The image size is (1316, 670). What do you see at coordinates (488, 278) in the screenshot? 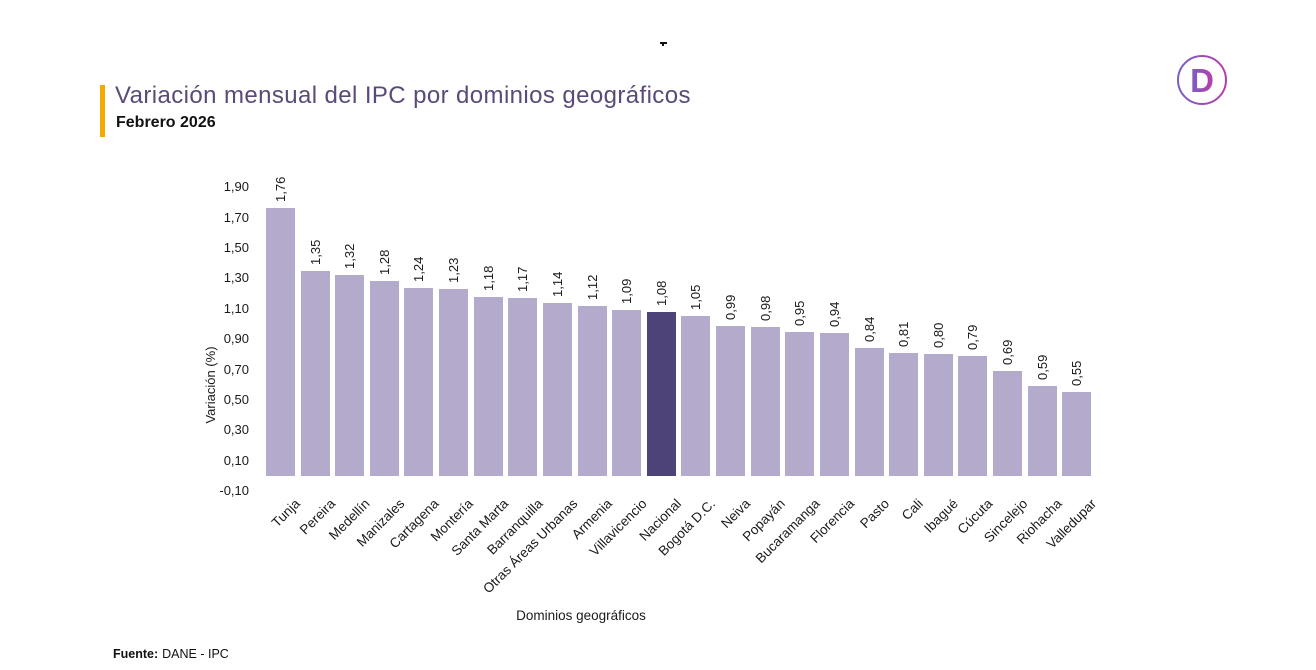
I see `bar-value-label: 1,18` at bounding box center [488, 278].